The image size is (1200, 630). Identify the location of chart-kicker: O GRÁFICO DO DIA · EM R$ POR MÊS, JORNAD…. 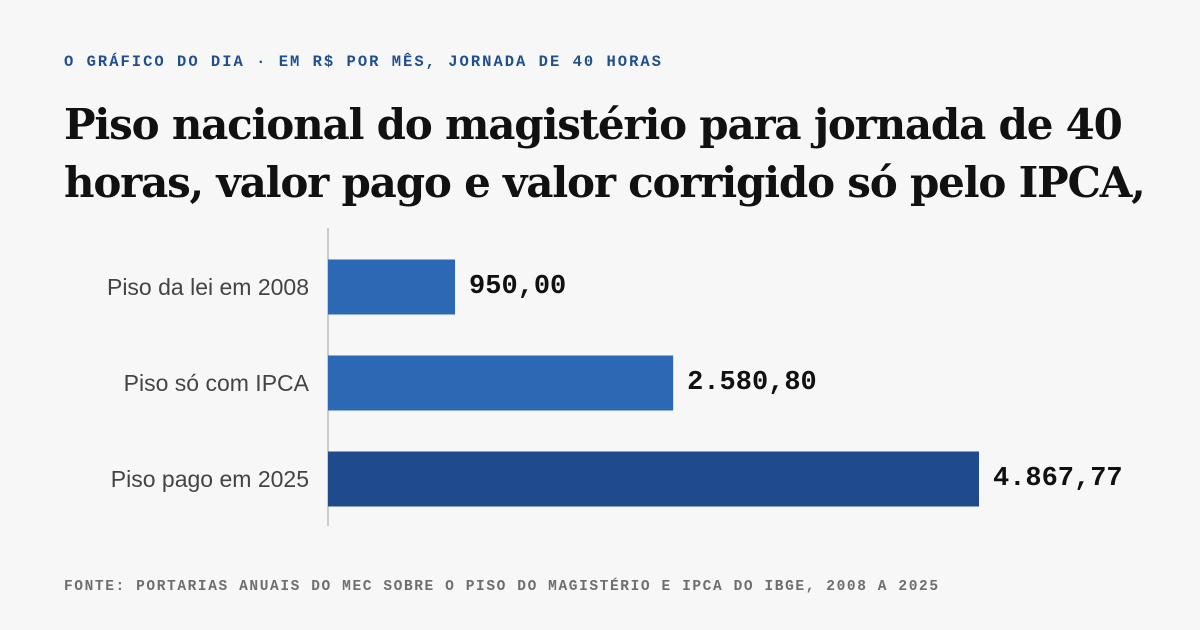
(363, 62).